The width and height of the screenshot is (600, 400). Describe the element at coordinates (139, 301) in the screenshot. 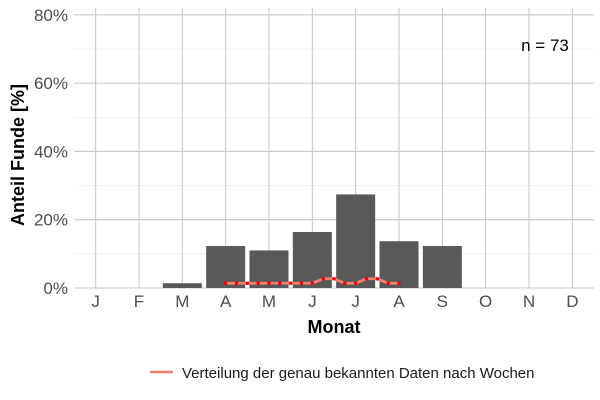

I see `x-tick-label: F` at that location.